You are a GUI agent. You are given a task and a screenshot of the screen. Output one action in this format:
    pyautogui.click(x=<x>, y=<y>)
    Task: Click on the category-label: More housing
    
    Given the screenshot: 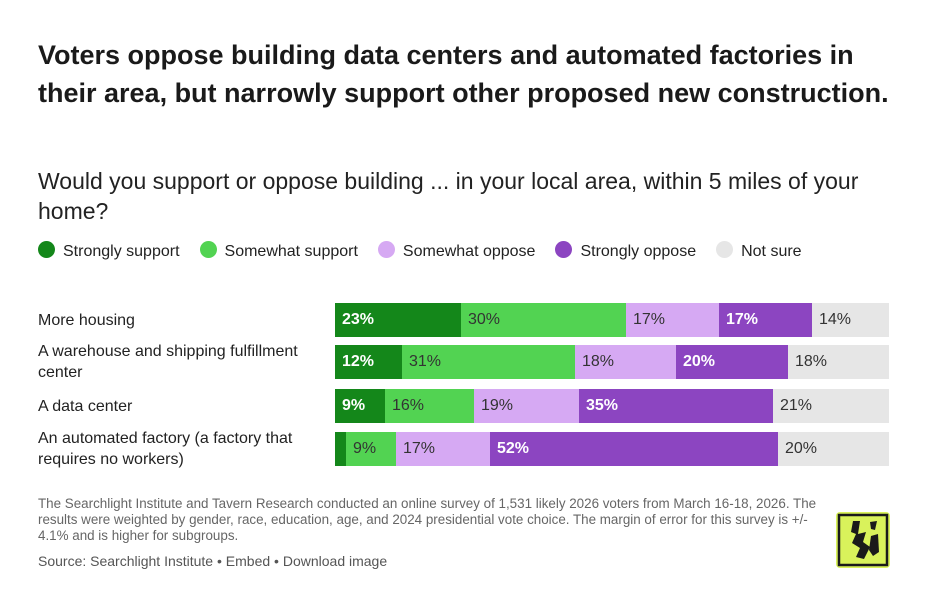 What is the action you would take?
    pyautogui.click(x=86, y=320)
    